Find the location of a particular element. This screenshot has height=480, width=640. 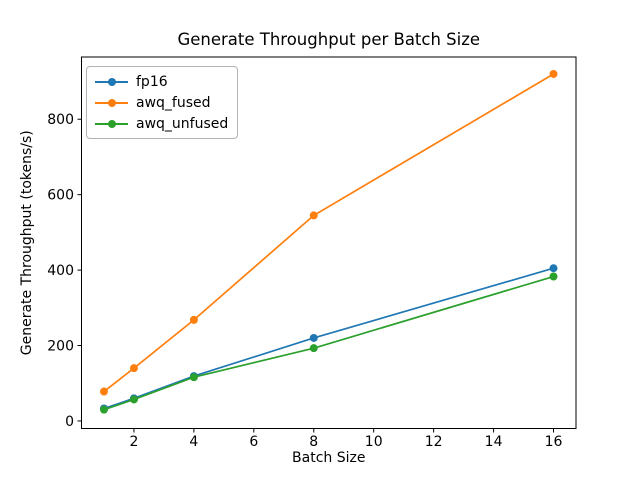

x-tick-label: 4 is located at coordinates (193, 442).